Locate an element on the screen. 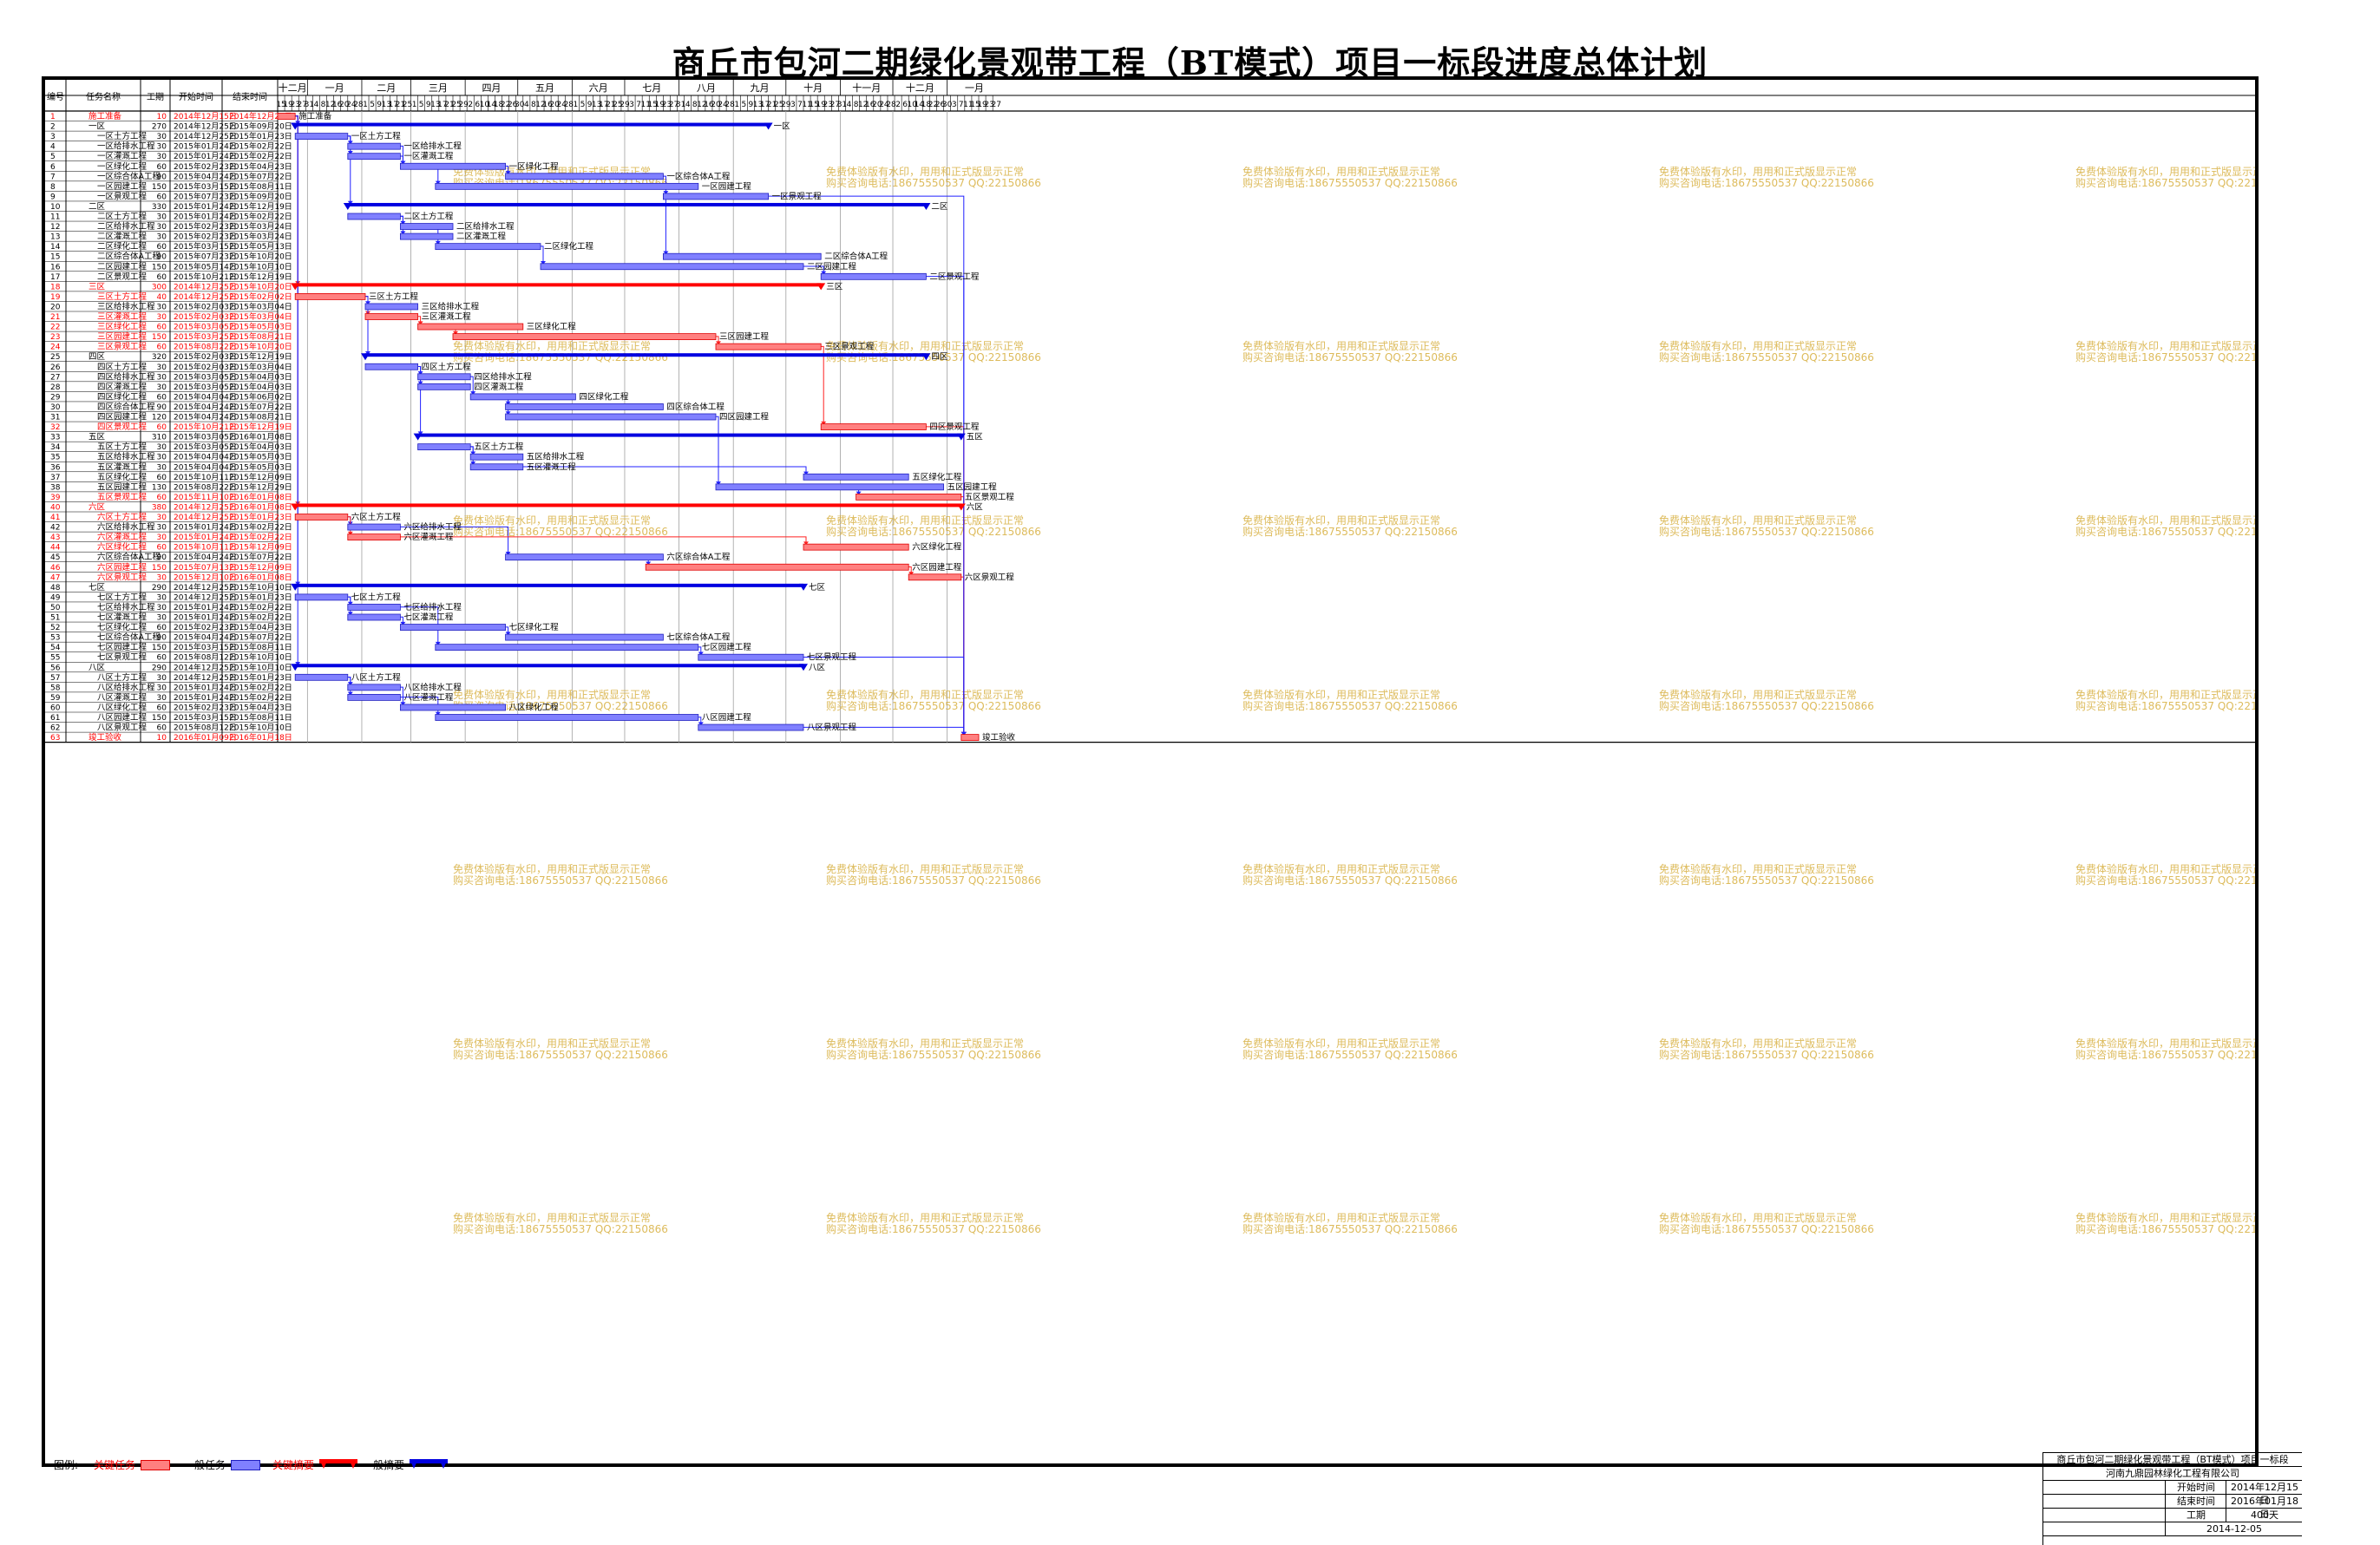 This screenshot has height=1545, width=2380. task-id: 1 is located at coordinates (53, 117).